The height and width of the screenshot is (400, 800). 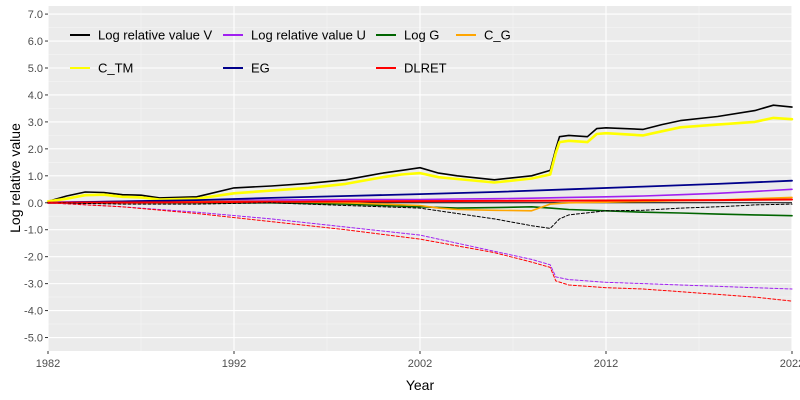 I want to click on y-tick-label: 7.0, so click(x=35, y=15).